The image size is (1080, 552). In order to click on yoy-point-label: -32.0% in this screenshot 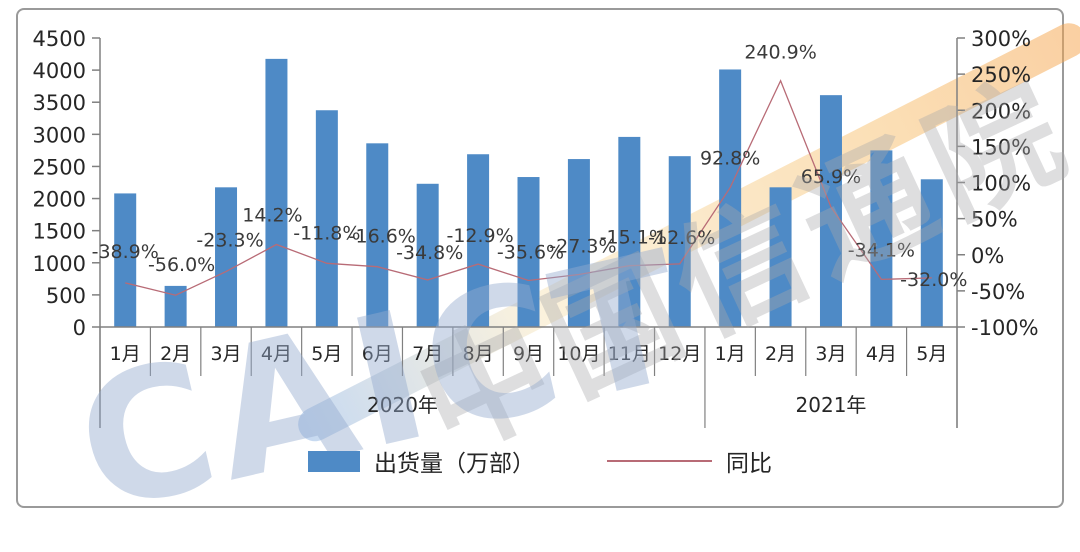, I will do `click(933, 280)`.